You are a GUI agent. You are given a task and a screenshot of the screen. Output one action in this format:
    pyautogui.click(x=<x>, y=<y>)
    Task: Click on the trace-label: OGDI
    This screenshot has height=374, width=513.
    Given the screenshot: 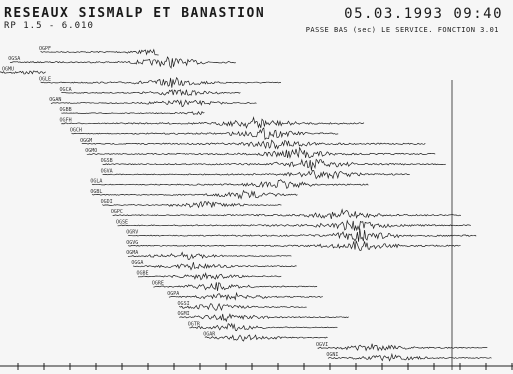 What is the action you would take?
    pyautogui.click(x=107, y=202)
    